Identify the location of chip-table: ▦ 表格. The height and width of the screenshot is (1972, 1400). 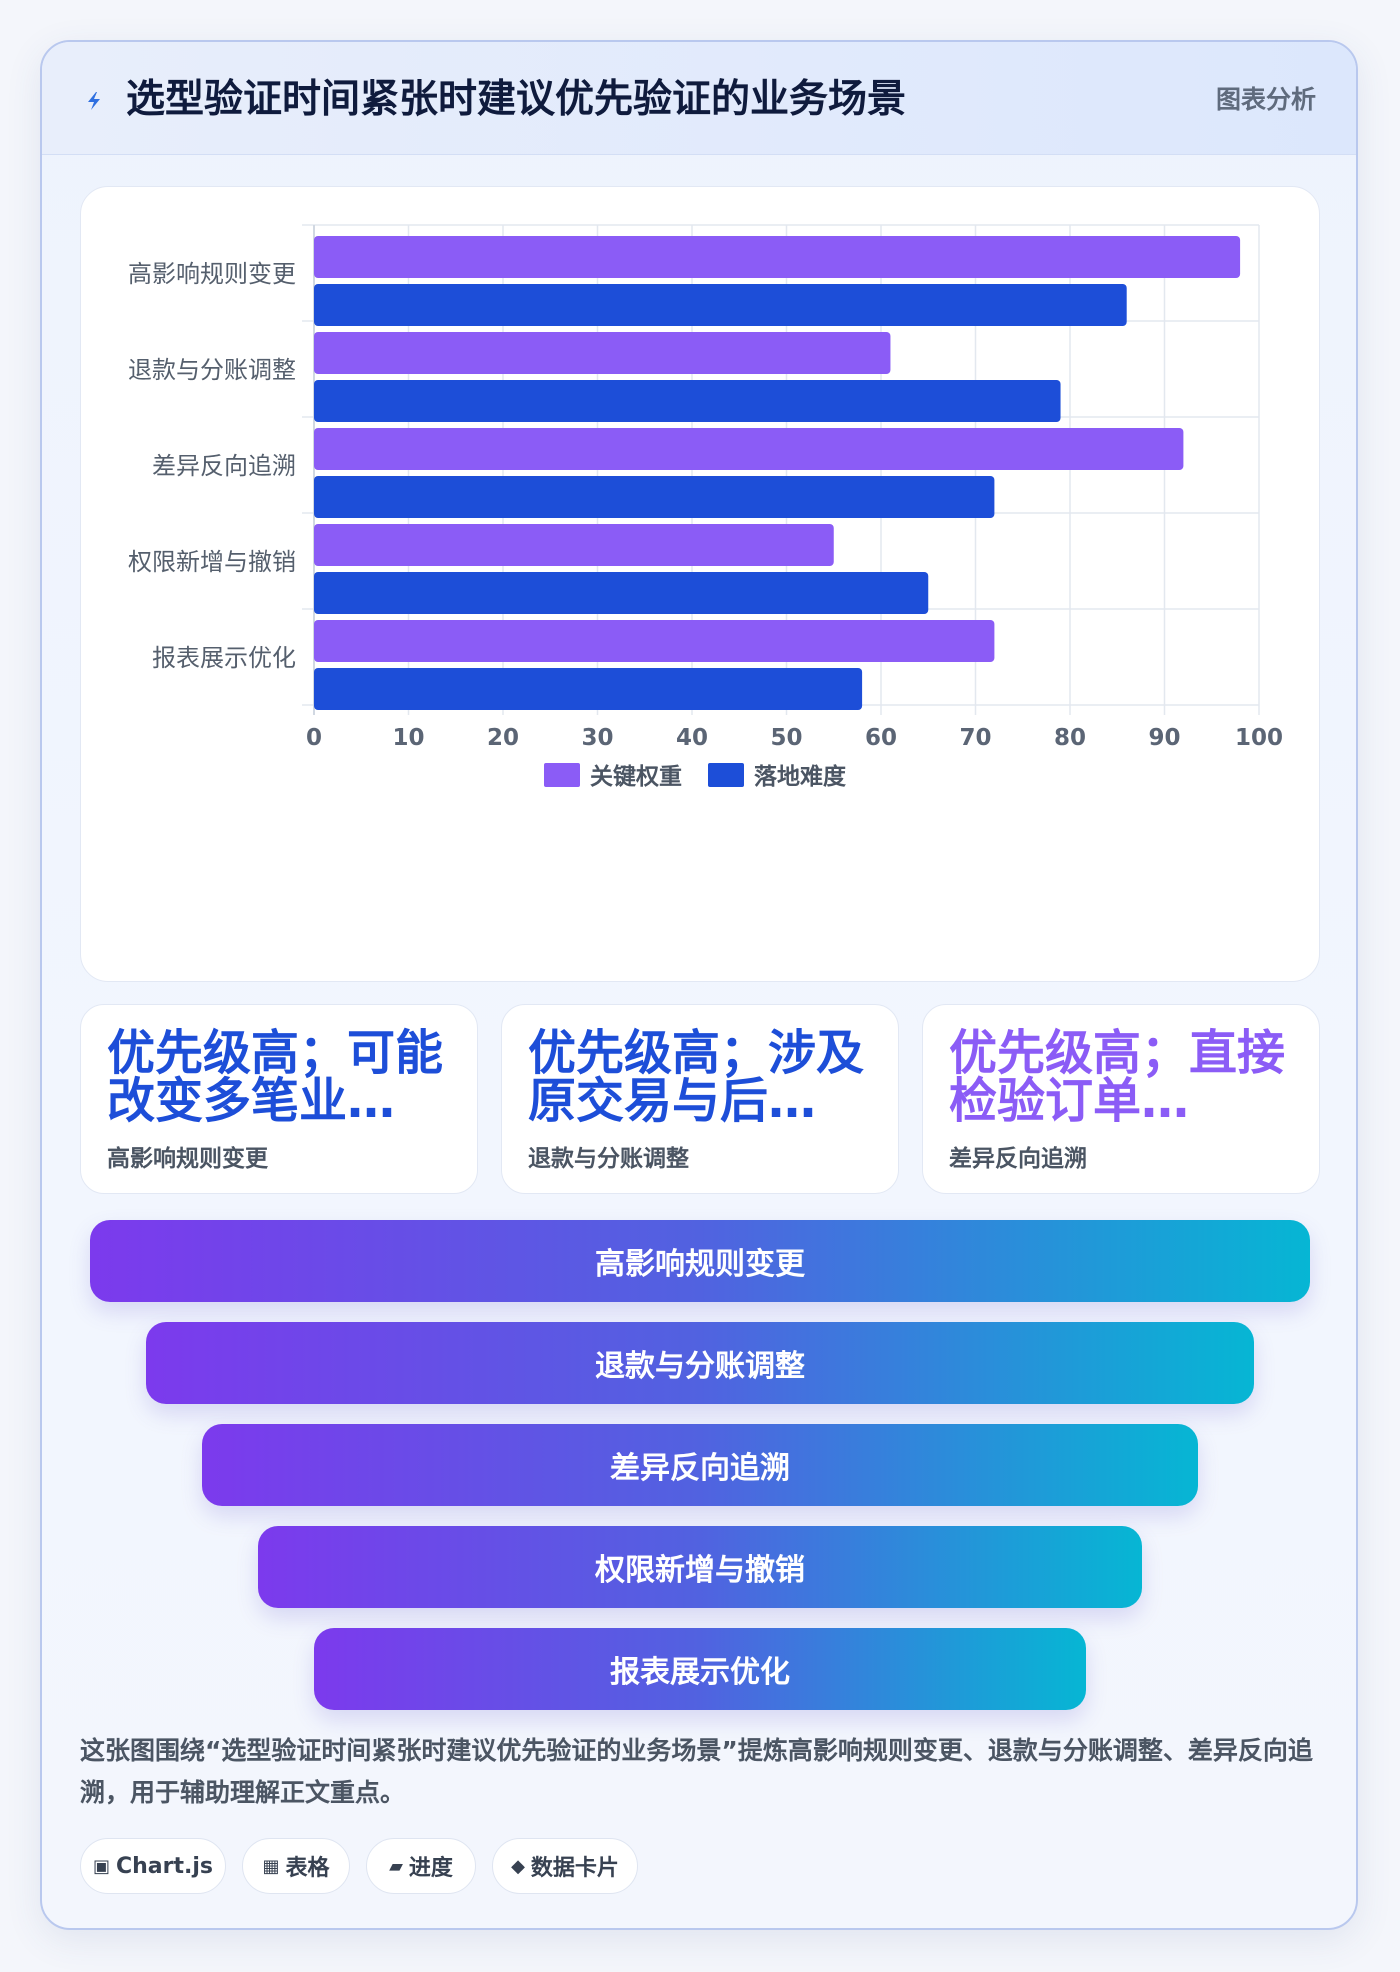
(296, 1866).